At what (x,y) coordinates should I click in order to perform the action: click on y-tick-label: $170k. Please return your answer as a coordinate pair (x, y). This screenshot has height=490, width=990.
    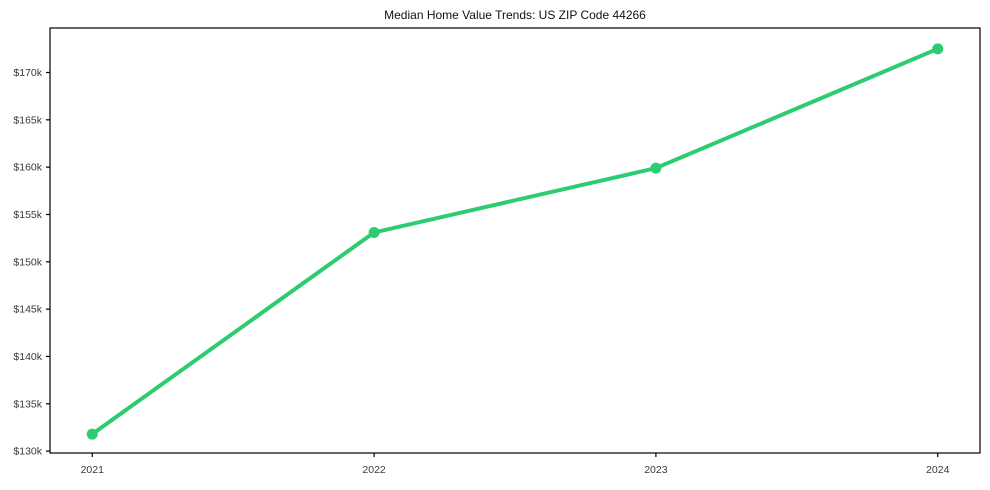
    Looking at the image, I should click on (27, 73).